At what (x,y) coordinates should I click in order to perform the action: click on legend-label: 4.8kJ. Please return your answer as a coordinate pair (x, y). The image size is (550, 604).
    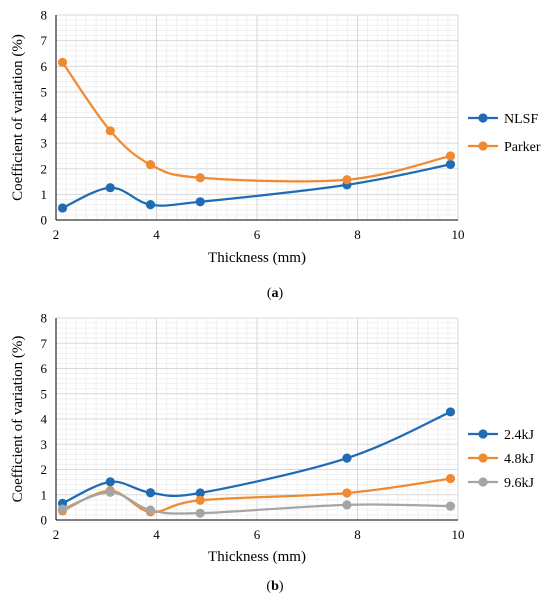
    Looking at the image, I should click on (519, 459).